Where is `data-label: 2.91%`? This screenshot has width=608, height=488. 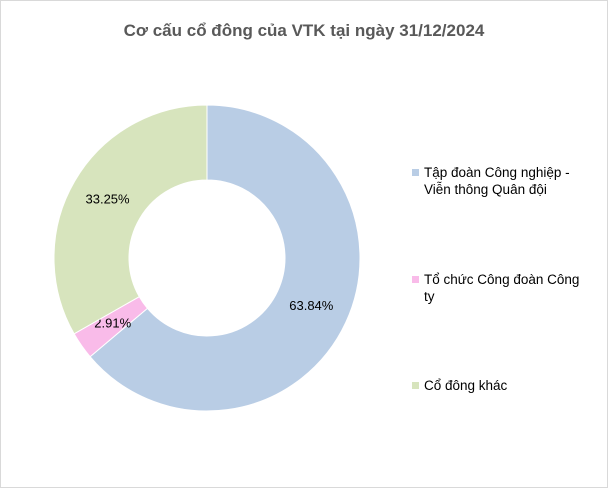
data-label: 2.91% is located at coordinates (112, 322).